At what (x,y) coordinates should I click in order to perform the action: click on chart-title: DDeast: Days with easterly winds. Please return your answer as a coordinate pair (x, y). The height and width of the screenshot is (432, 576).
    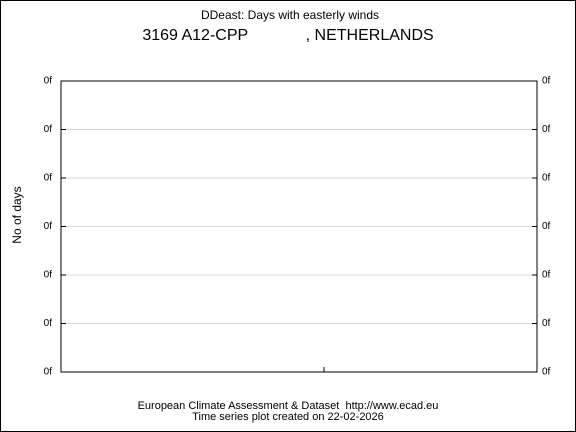
    Looking at the image, I should click on (290, 15).